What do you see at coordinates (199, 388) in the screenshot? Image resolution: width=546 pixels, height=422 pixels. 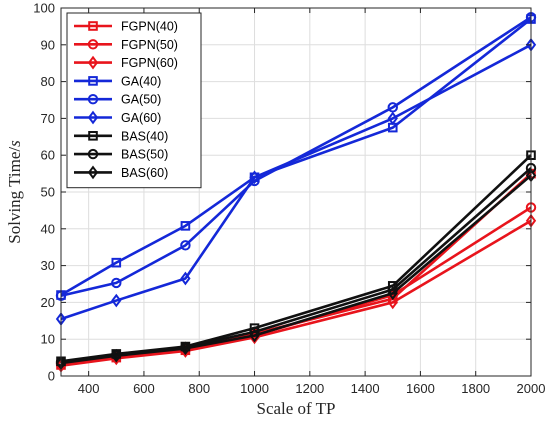 I see `x-tick-label: 800` at bounding box center [199, 388].